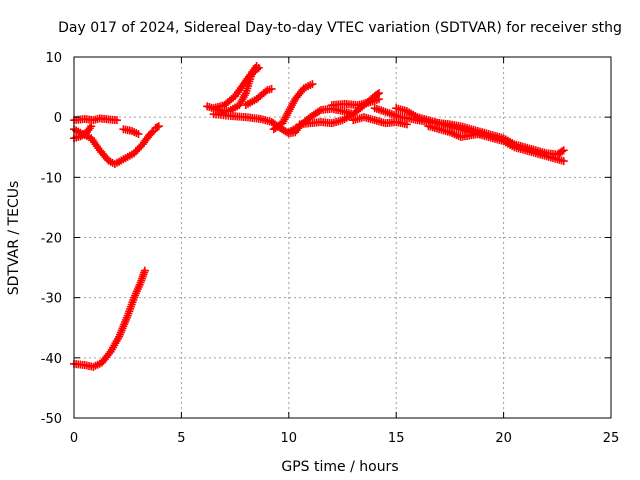 The image size is (640, 480). Describe the element at coordinates (289, 438) in the screenshot. I see `x-tick-label: 10` at that location.